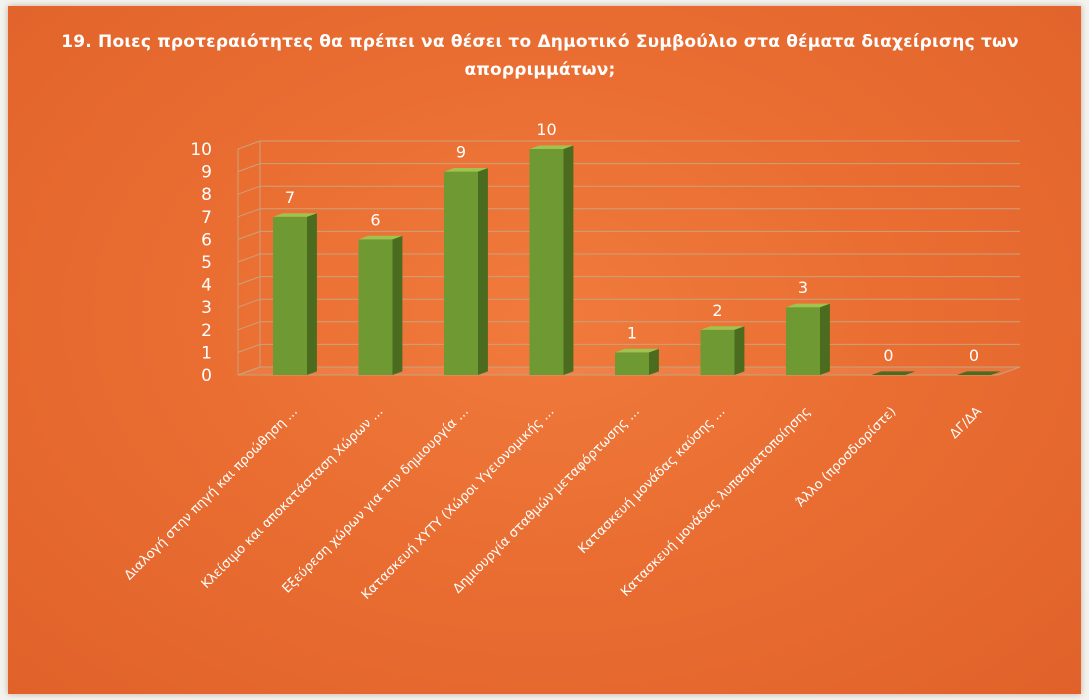  What do you see at coordinates (375, 219) in the screenshot?
I see `data-label: 6` at bounding box center [375, 219].